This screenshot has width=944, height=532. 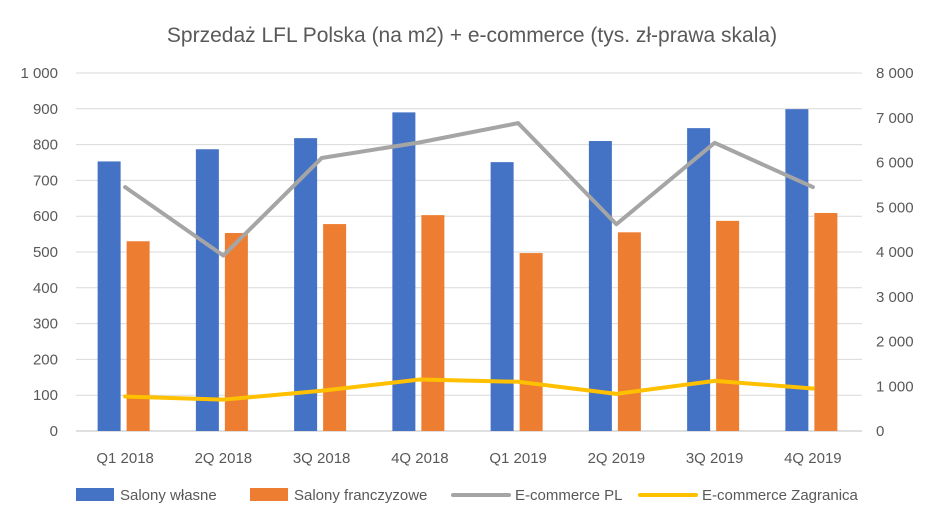 What do you see at coordinates (45, 359) in the screenshot?
I see `left-tick-label: 200` at bounding box center [45, 359].